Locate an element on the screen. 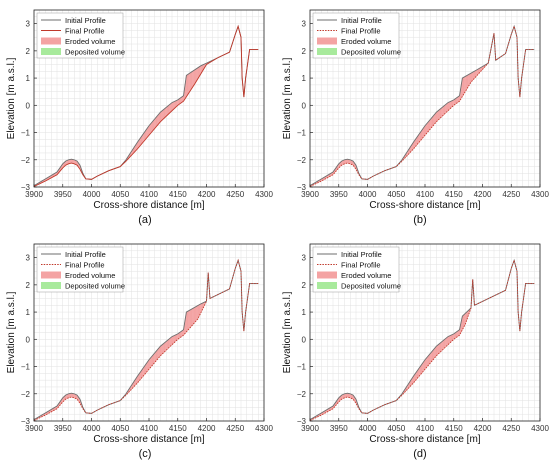 The image size is (550, 467). initial-profile-line is located at coordinates (422, 339).